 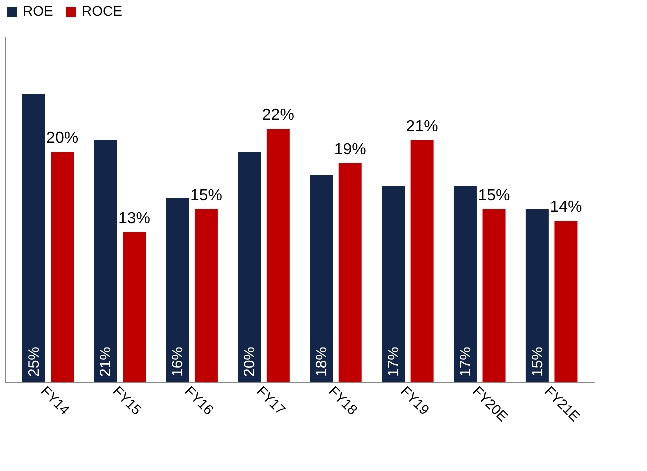 What do you see at coordinates (102, 11) in the screenshot?
I see `legend-label: ROCE` at bounding box center [102, 11].